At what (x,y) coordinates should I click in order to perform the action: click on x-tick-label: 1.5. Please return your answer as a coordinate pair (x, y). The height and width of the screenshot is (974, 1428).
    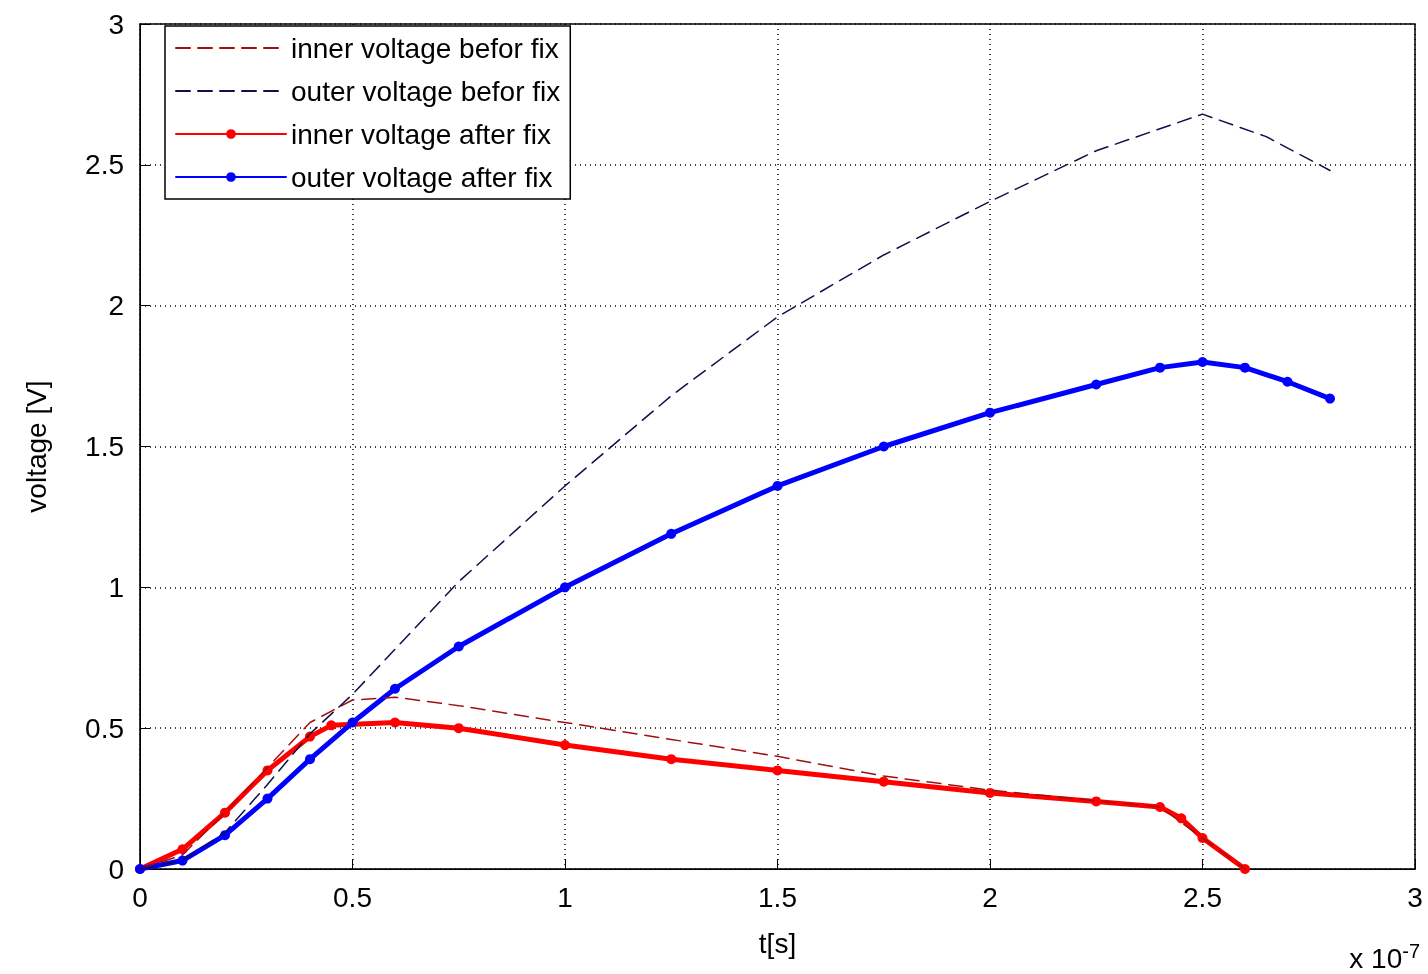
    Looking at the image, I should click on (777, 897).